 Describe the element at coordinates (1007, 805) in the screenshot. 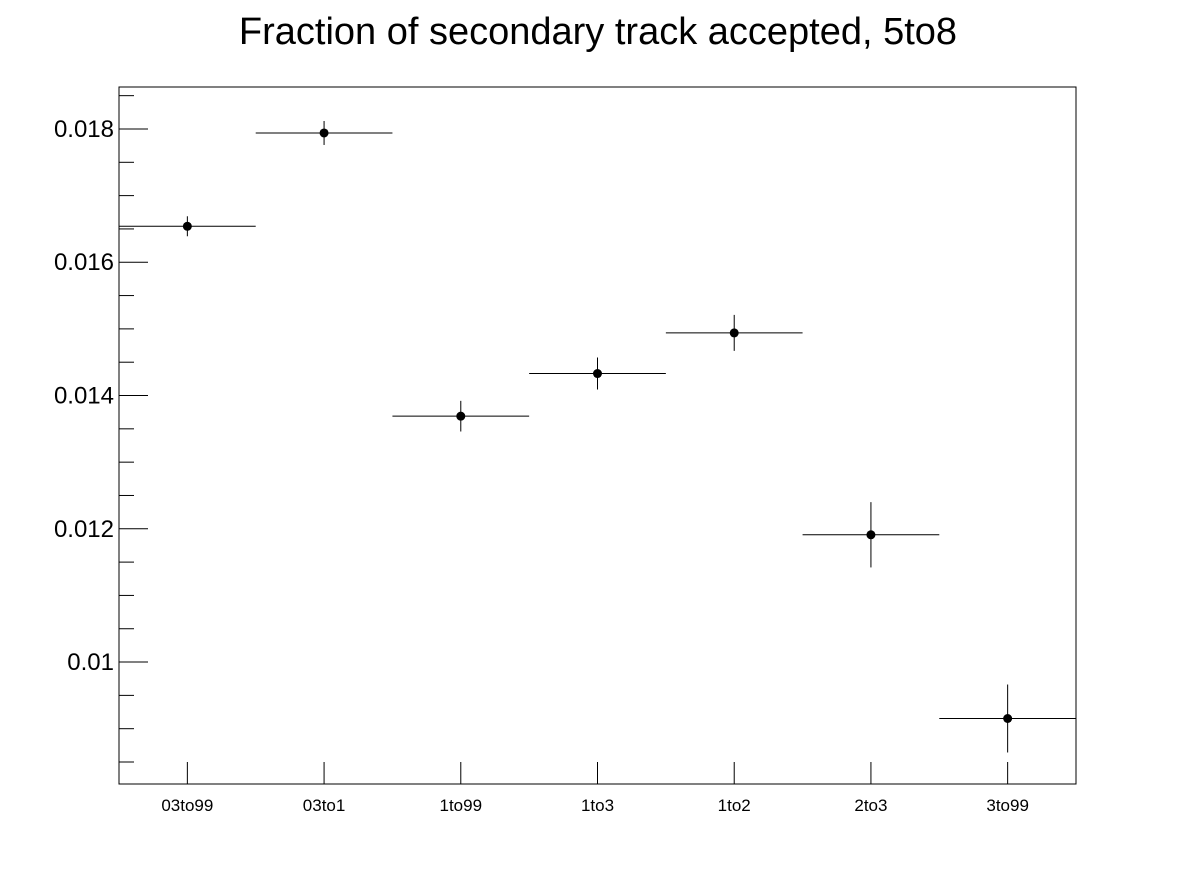

I see `x-tick-label: 3to99` at that location.